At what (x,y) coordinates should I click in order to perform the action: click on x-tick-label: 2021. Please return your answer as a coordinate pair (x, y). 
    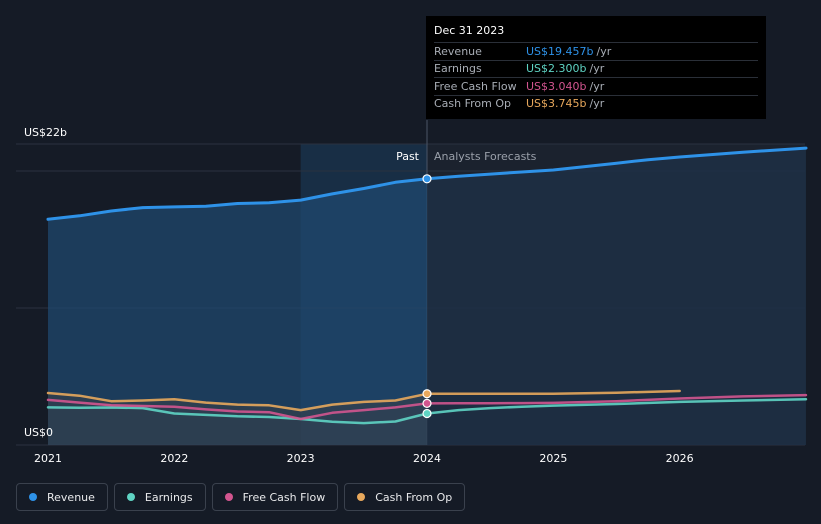
    Looking at the image, I should click on (48, 458).